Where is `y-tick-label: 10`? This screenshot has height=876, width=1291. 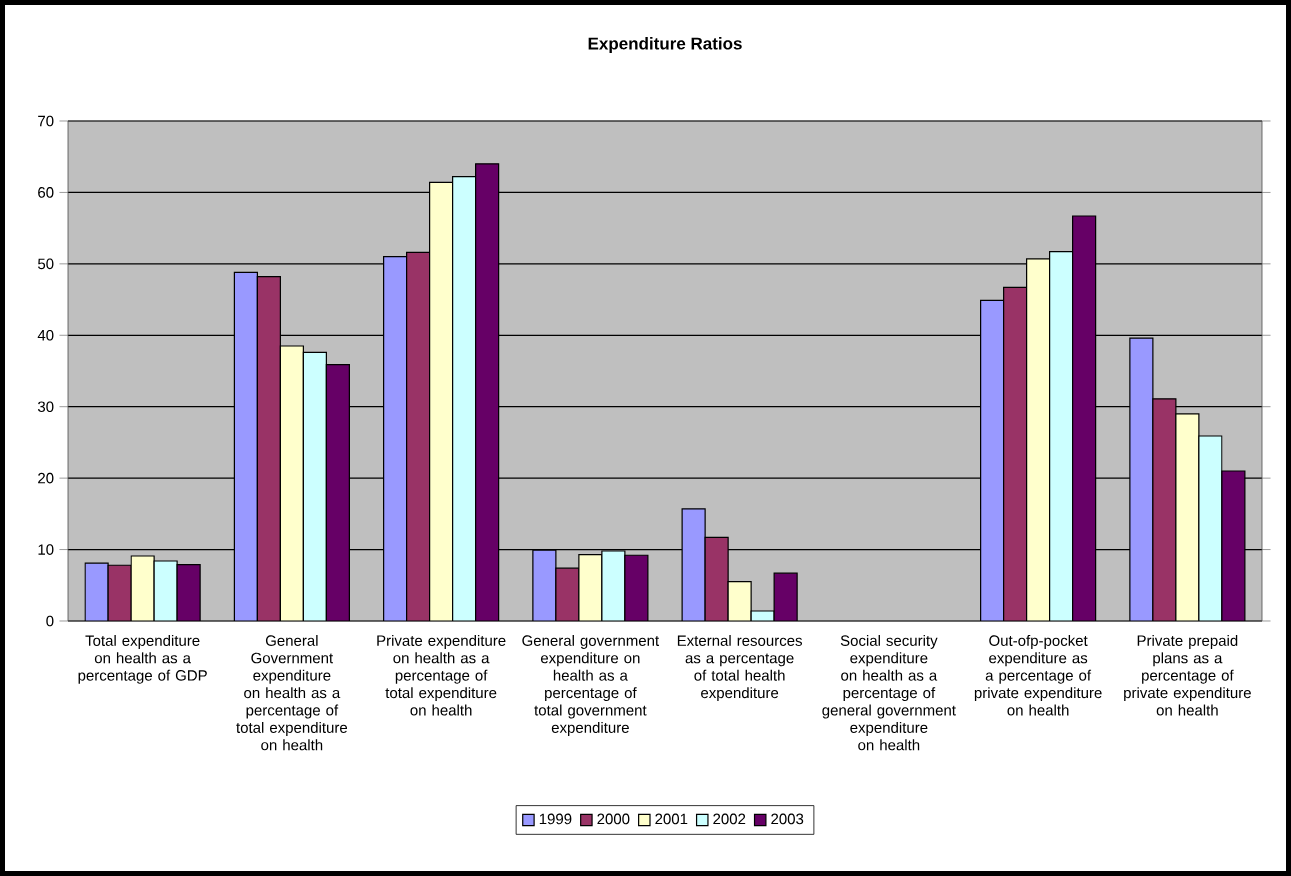 y-tick-label: 10 is located at coordinates (46, 549).